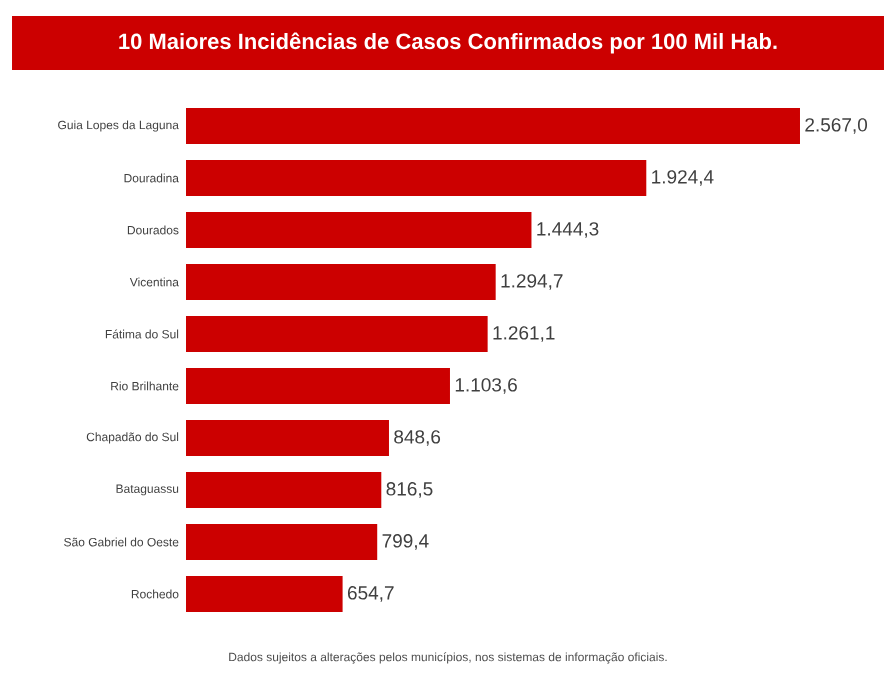  What do you see at coordinates (370, 594) in the screenshot?
I see `data-label: 654,7` at bounding box center [370, 594].